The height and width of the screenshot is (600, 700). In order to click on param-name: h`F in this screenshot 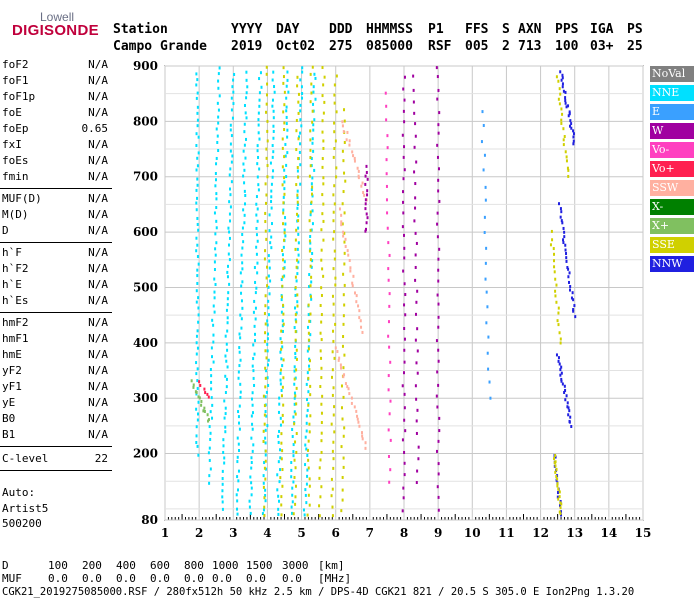, I will do `click(12, 252)`.